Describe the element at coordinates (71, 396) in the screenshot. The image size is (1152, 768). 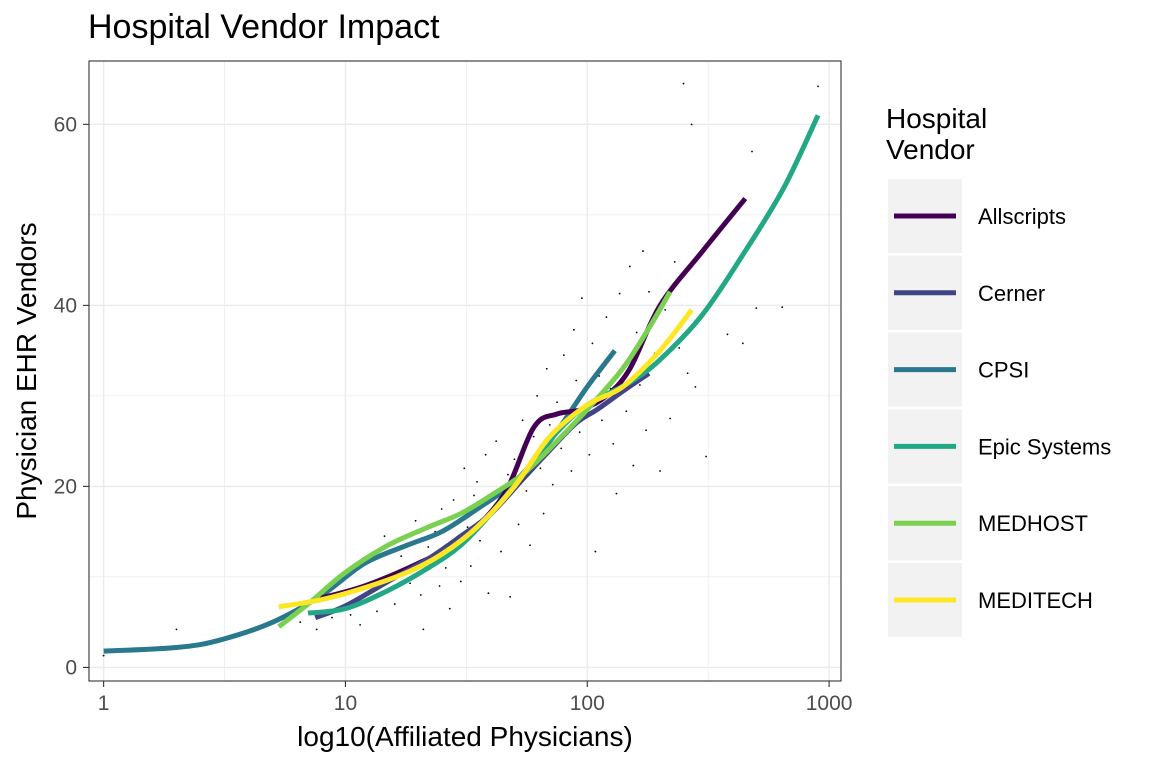
I see `y-axis: 0 20 40 60` at that location.